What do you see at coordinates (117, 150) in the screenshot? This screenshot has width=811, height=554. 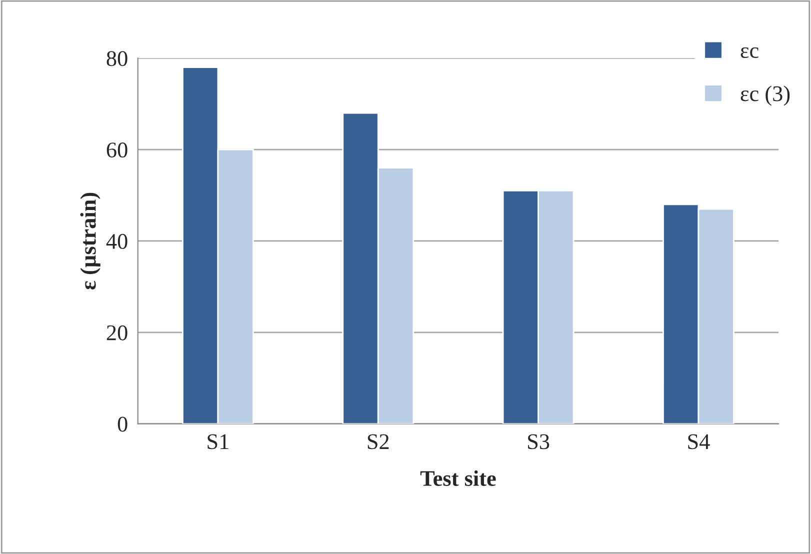 I see `y-tick-label: 60` at bounding box center [117, 150].